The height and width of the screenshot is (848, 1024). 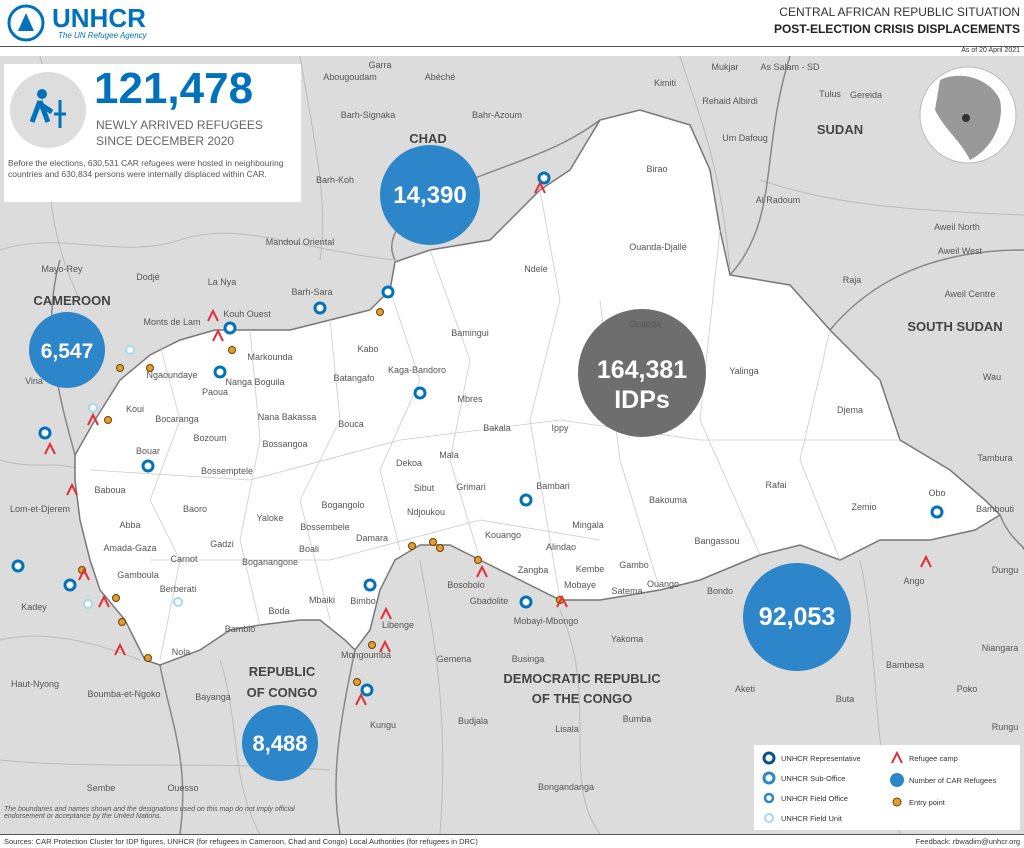 What do you see at coordinates (580, 585) in the screenshot?
I see `place-label: Mobaye` at bounding box center [580, 585].